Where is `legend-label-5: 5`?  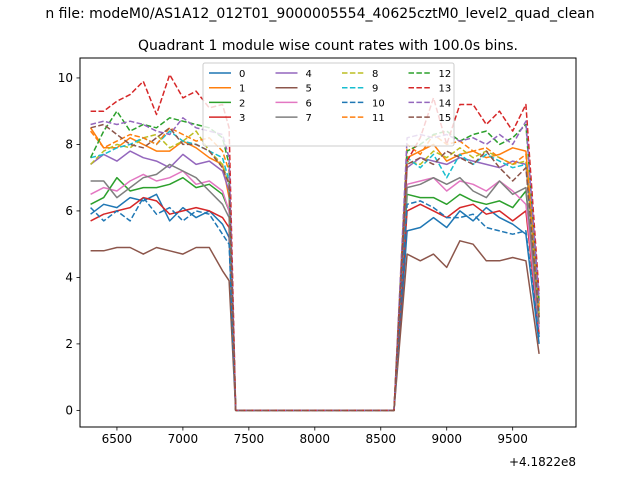
legend-label-5: 5 is located at coordinates (309, 89).